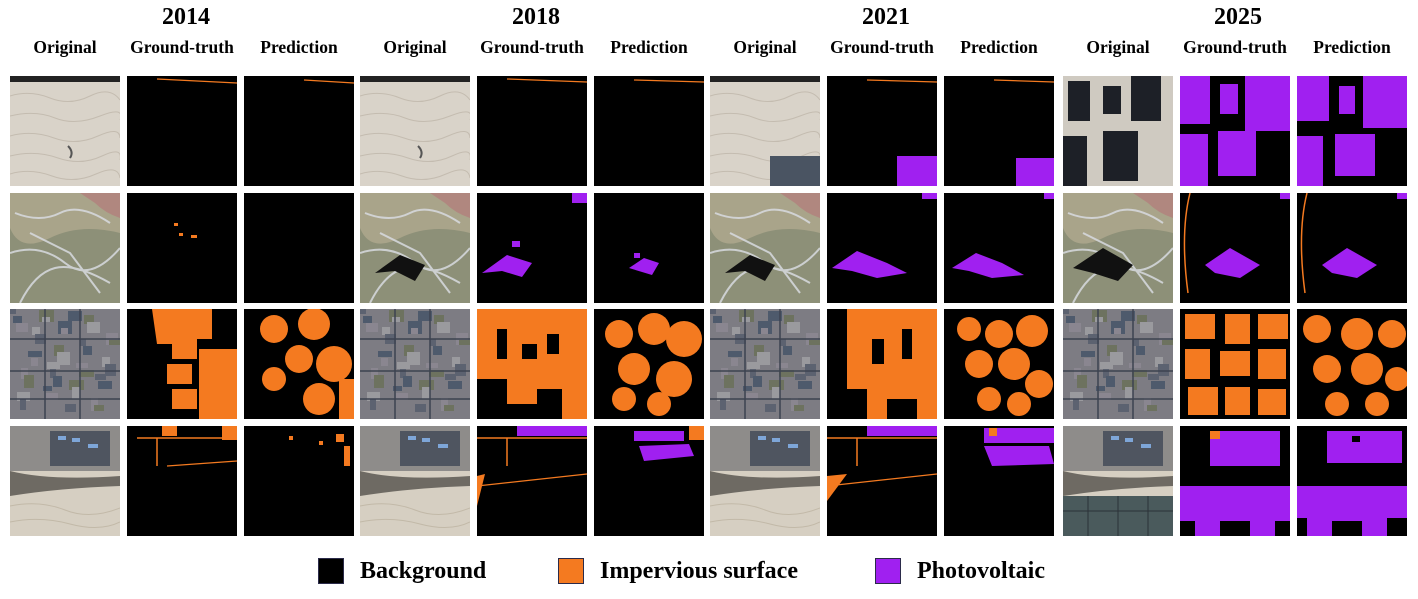 This screenshot has width=1418, height=599. I want to click on legend-label-background: Background, so click(423, 570).